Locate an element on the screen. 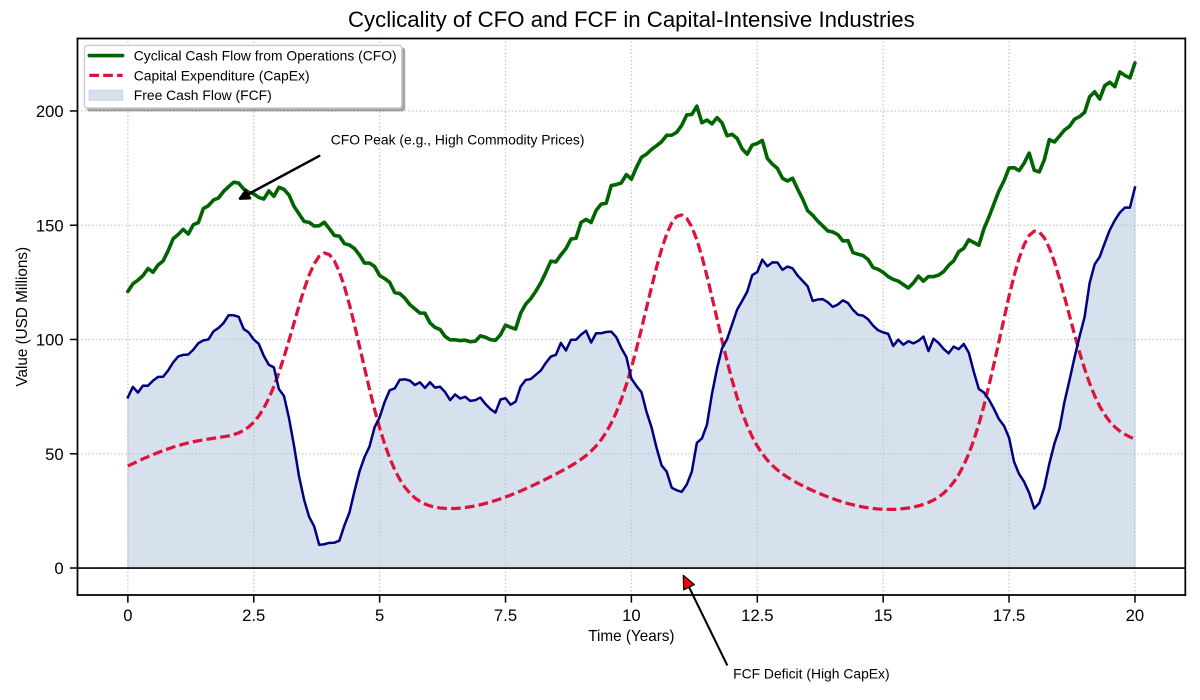 The height and width of the screenshot is (700, 1200). svg-text:Cyclical Cash Flow from Operat: Cyclical Cash Flow from Operations (CFO) is located at coordinates (265, 55).